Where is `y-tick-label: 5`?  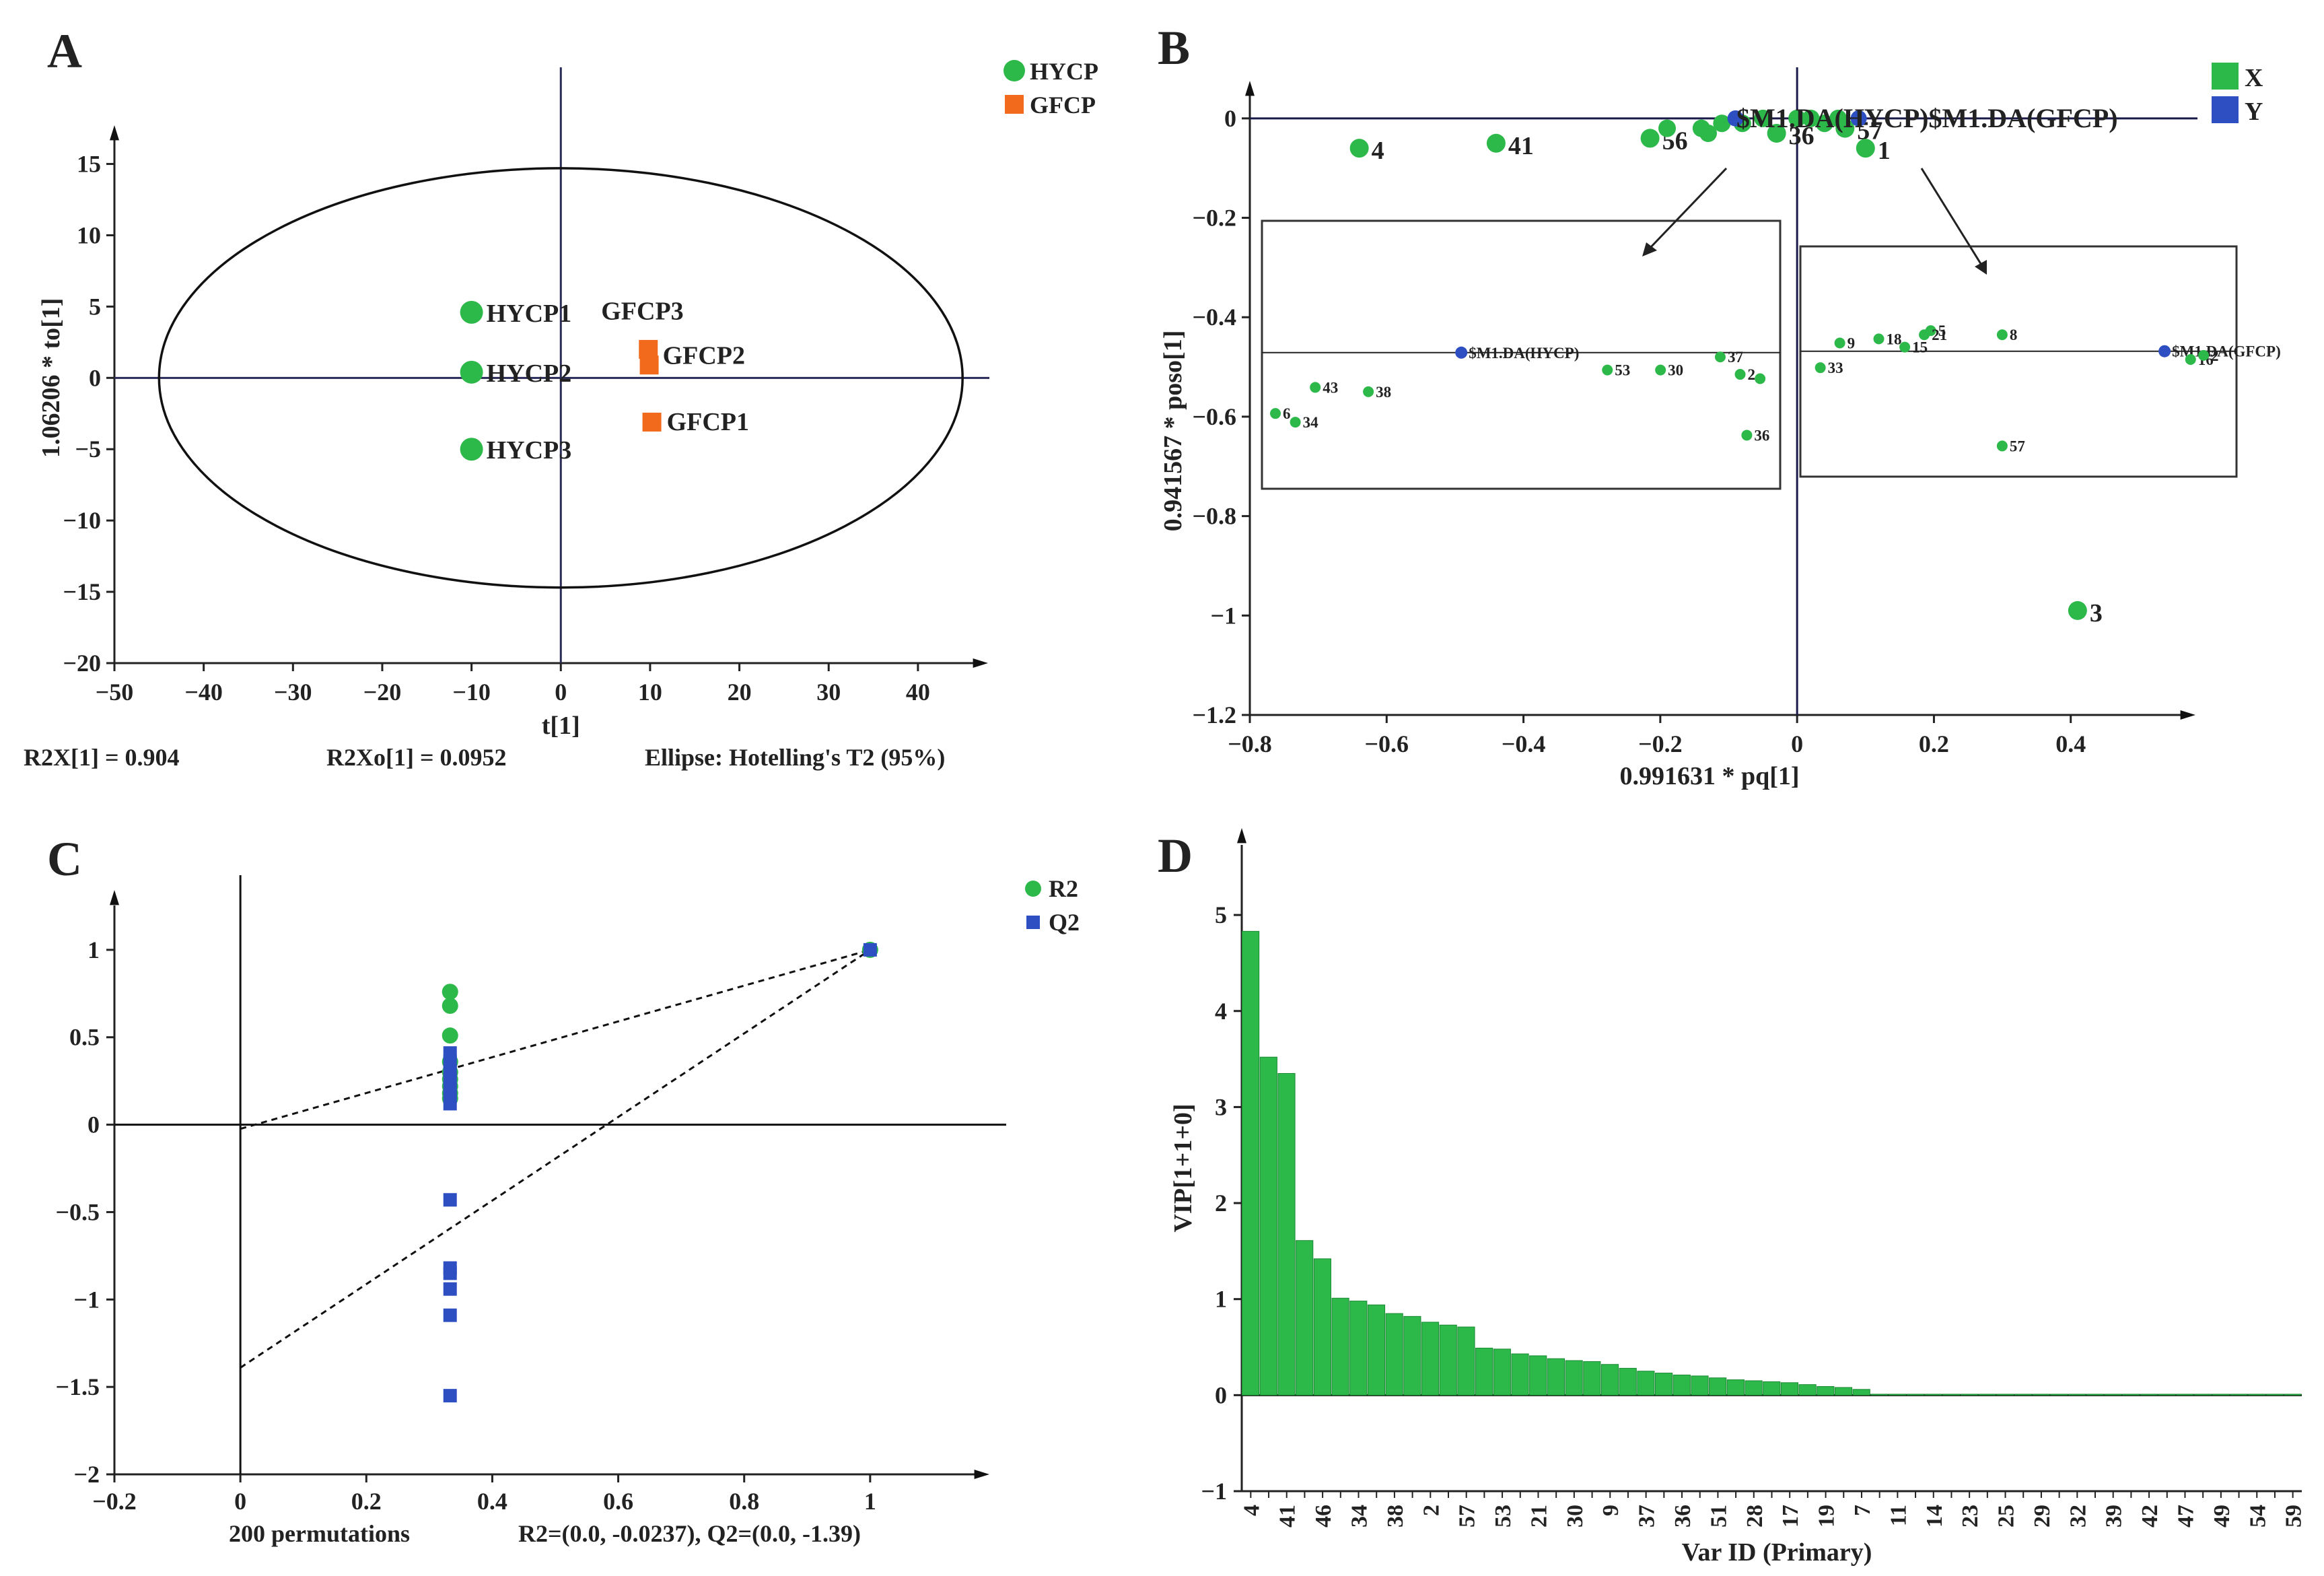 y-tick-label: 5 is located at coordinates (95, 307).